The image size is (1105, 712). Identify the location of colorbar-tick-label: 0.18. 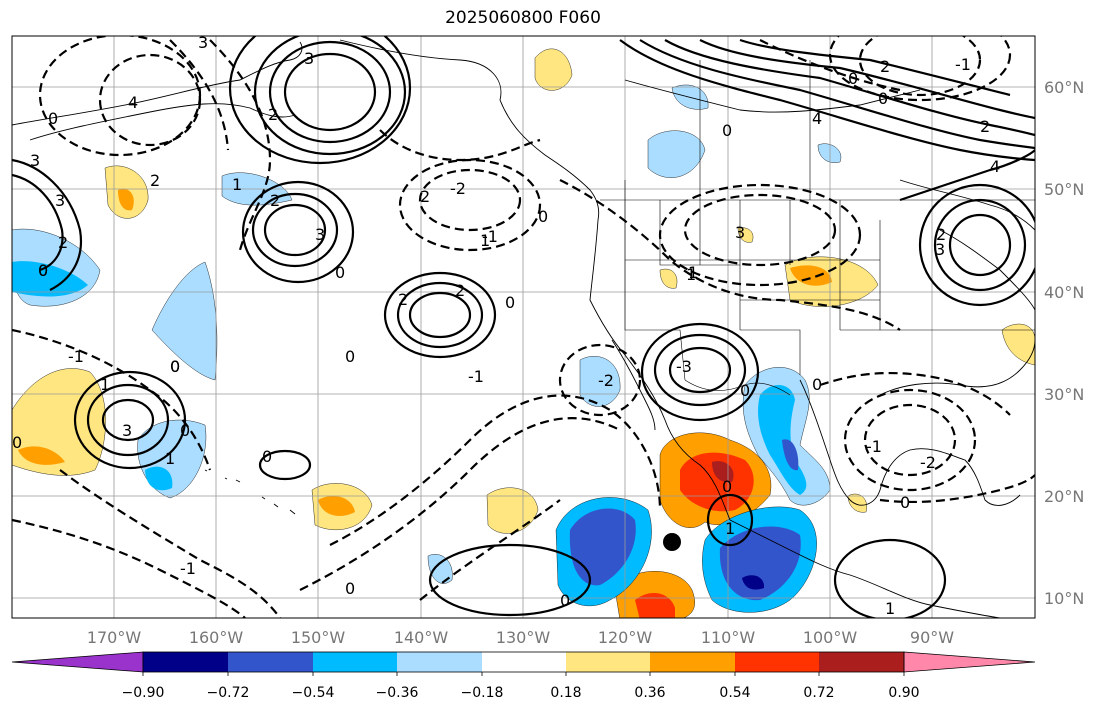
(565, 693).